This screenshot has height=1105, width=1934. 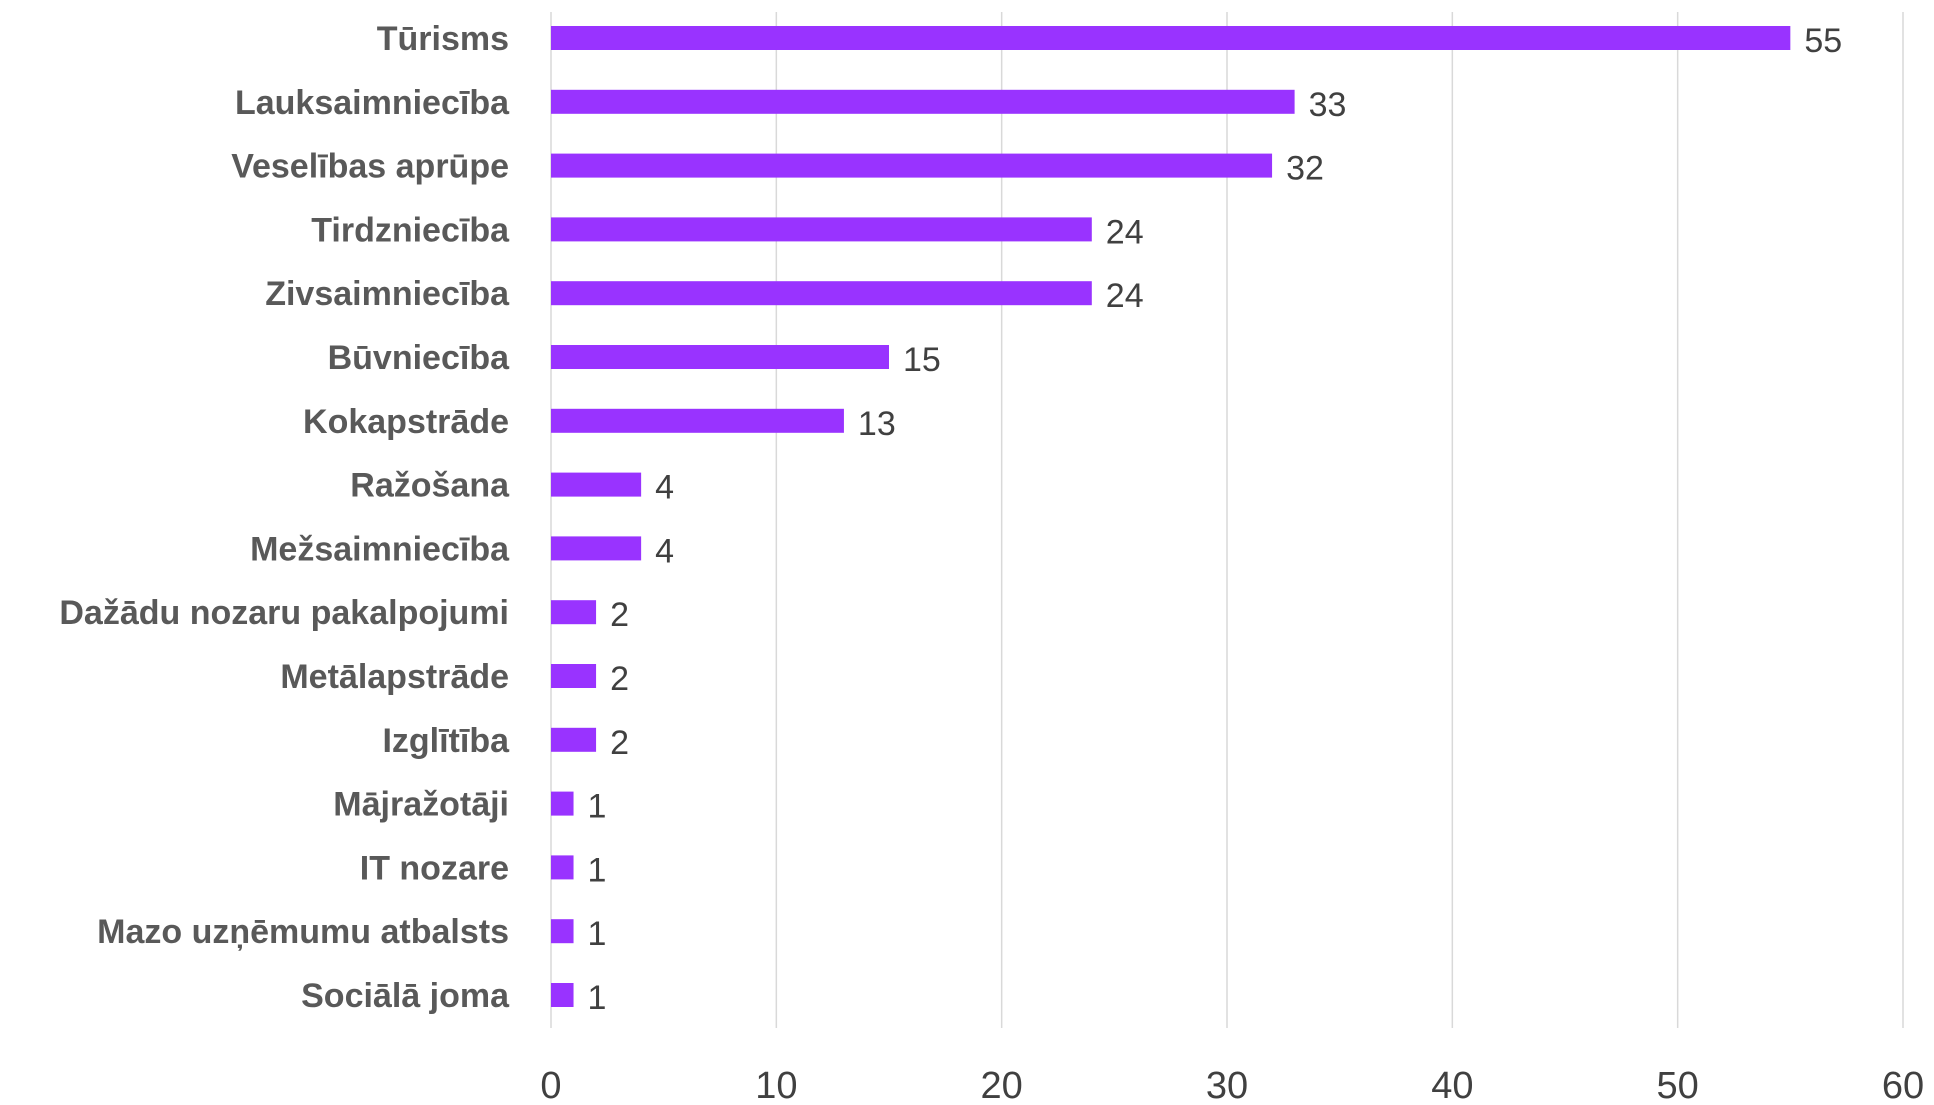 I want to click on data-label-12: 2, so click(x=619, y=743).